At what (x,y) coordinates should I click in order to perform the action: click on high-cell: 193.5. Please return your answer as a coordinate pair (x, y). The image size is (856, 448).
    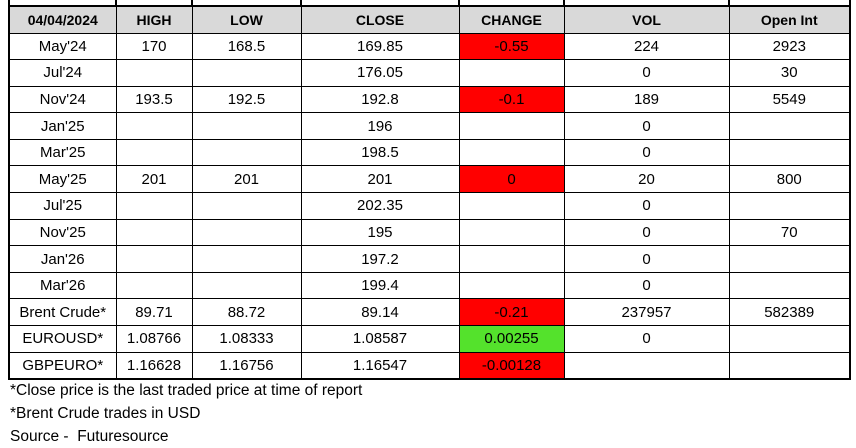
    Looking at the image, I should click on (154, 99).